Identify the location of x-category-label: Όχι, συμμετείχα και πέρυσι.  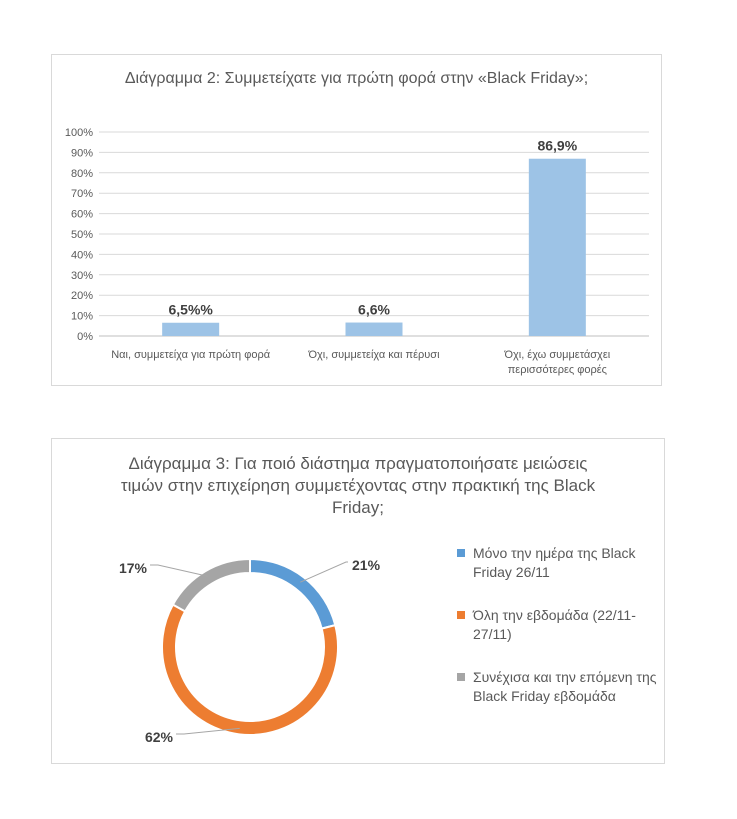
(373, 355).